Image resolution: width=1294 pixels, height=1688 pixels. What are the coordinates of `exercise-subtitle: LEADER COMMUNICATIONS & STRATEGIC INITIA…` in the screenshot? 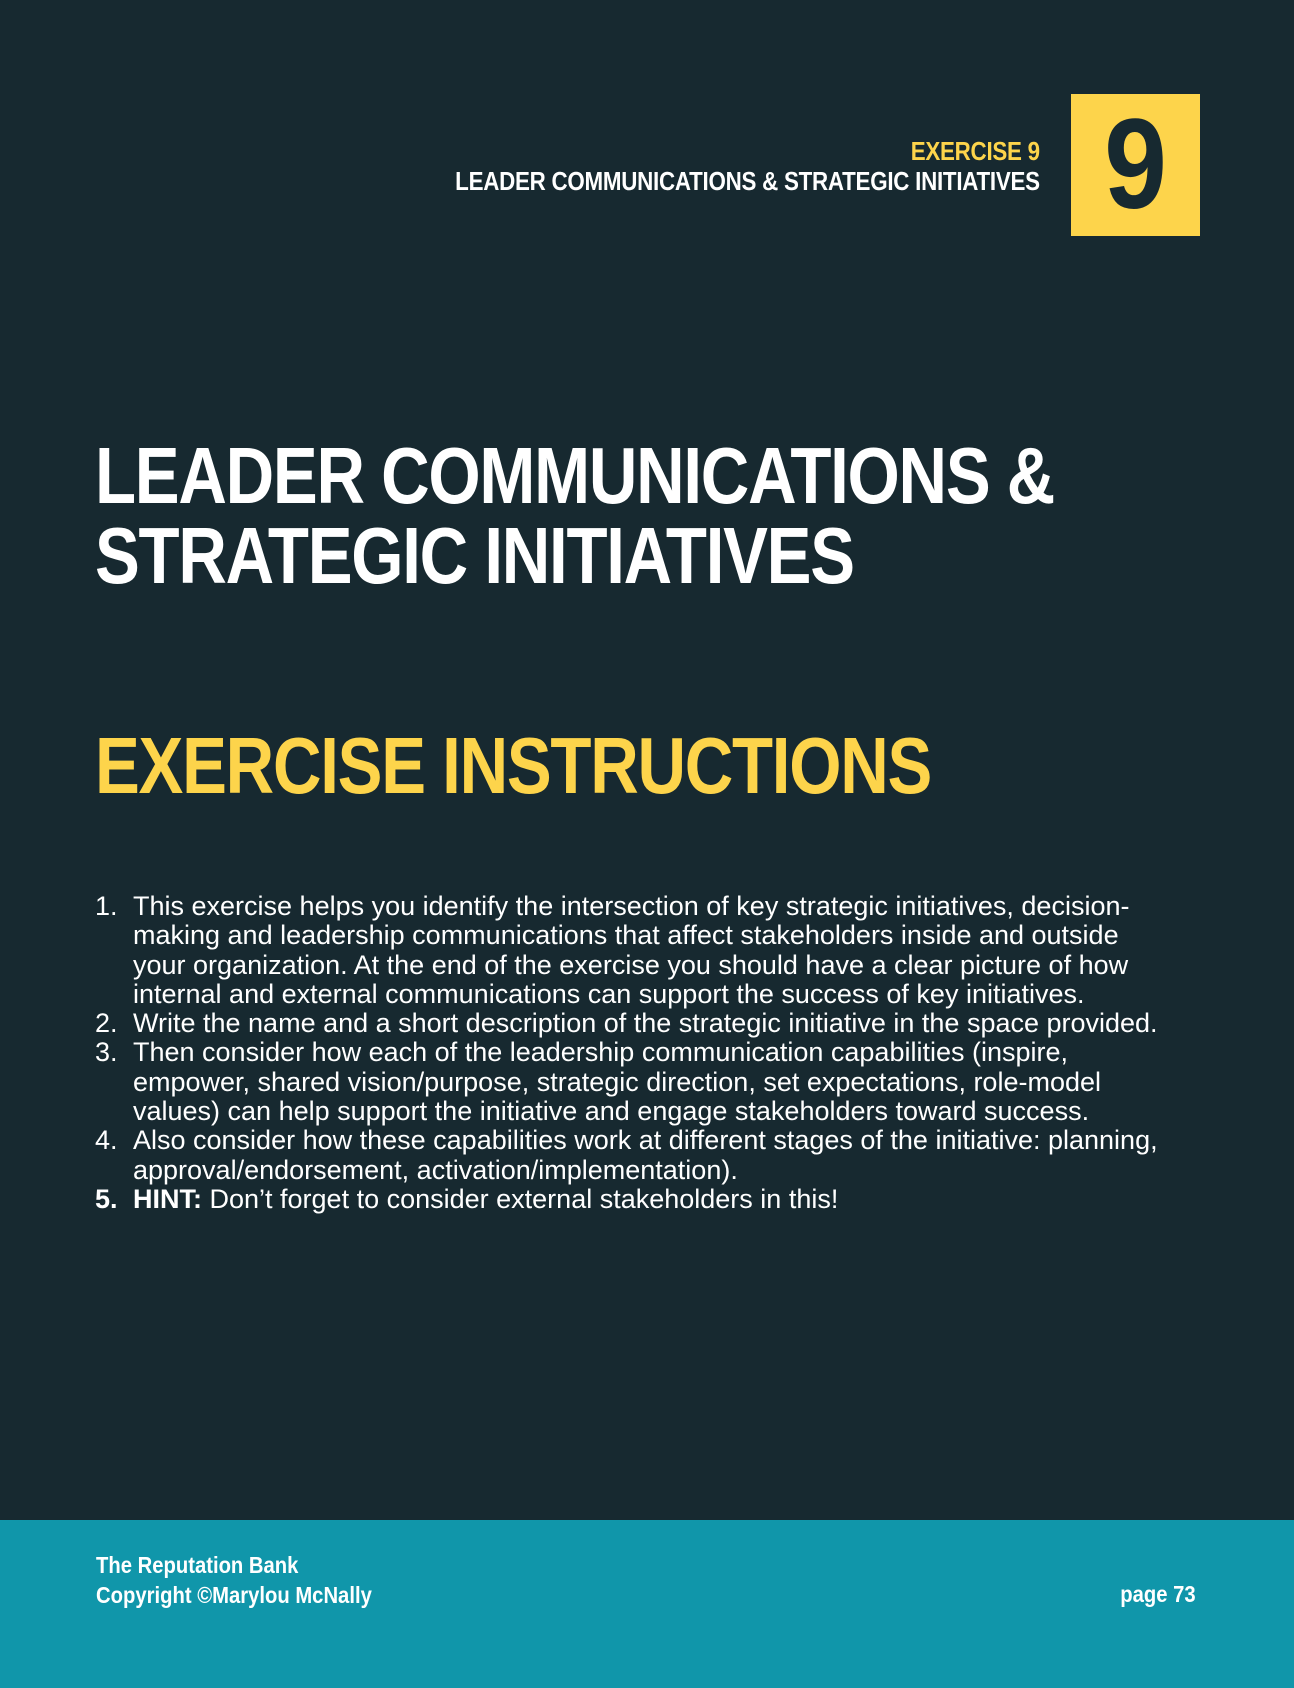 It's located at (747, 181).